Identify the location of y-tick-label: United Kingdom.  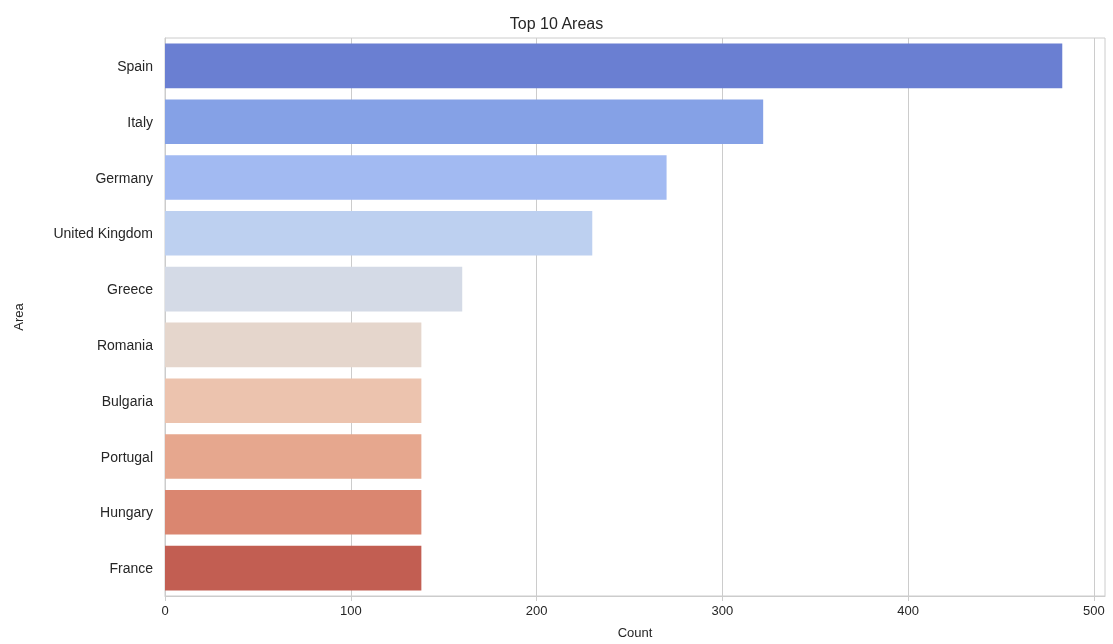
(103, 233).